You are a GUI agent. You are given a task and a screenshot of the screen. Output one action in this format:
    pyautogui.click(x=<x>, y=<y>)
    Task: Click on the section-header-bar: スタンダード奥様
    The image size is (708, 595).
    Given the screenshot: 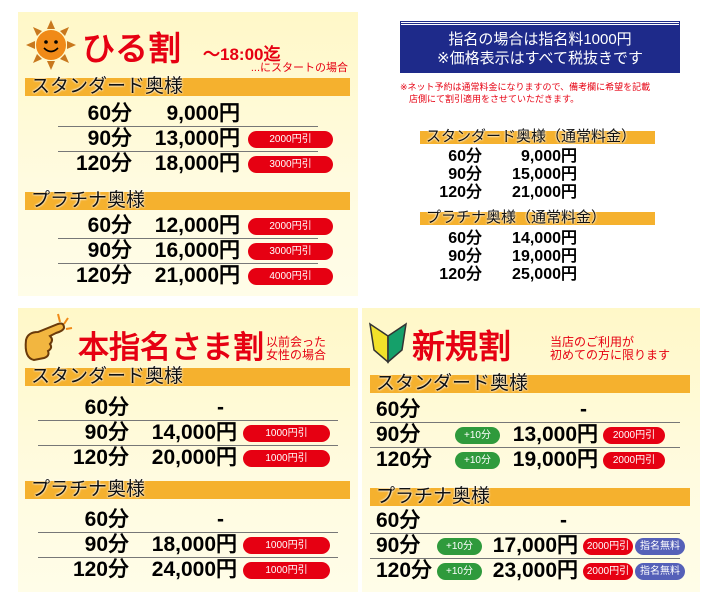 What is the action you would take?
    pyautogui.click(x=530, y=383)
    